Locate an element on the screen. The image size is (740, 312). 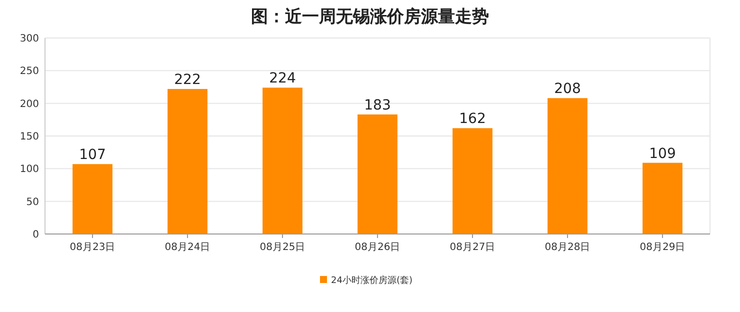
x-tick-label: 08月25日 is located at coordinates (283, 247).